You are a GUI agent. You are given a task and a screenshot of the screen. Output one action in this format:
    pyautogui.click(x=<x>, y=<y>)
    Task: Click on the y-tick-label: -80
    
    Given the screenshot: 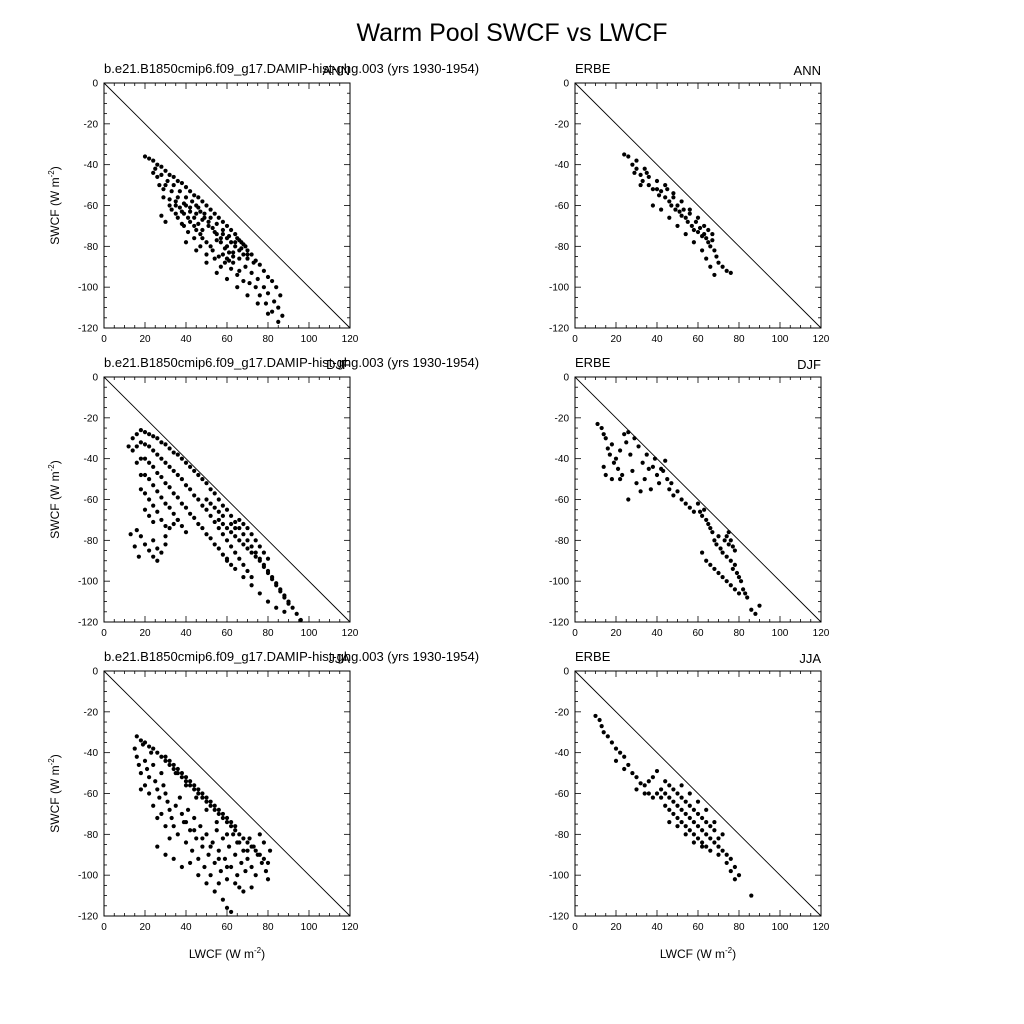 What is the action you would take?
    pyautogui.click(x=562, y=835)
    